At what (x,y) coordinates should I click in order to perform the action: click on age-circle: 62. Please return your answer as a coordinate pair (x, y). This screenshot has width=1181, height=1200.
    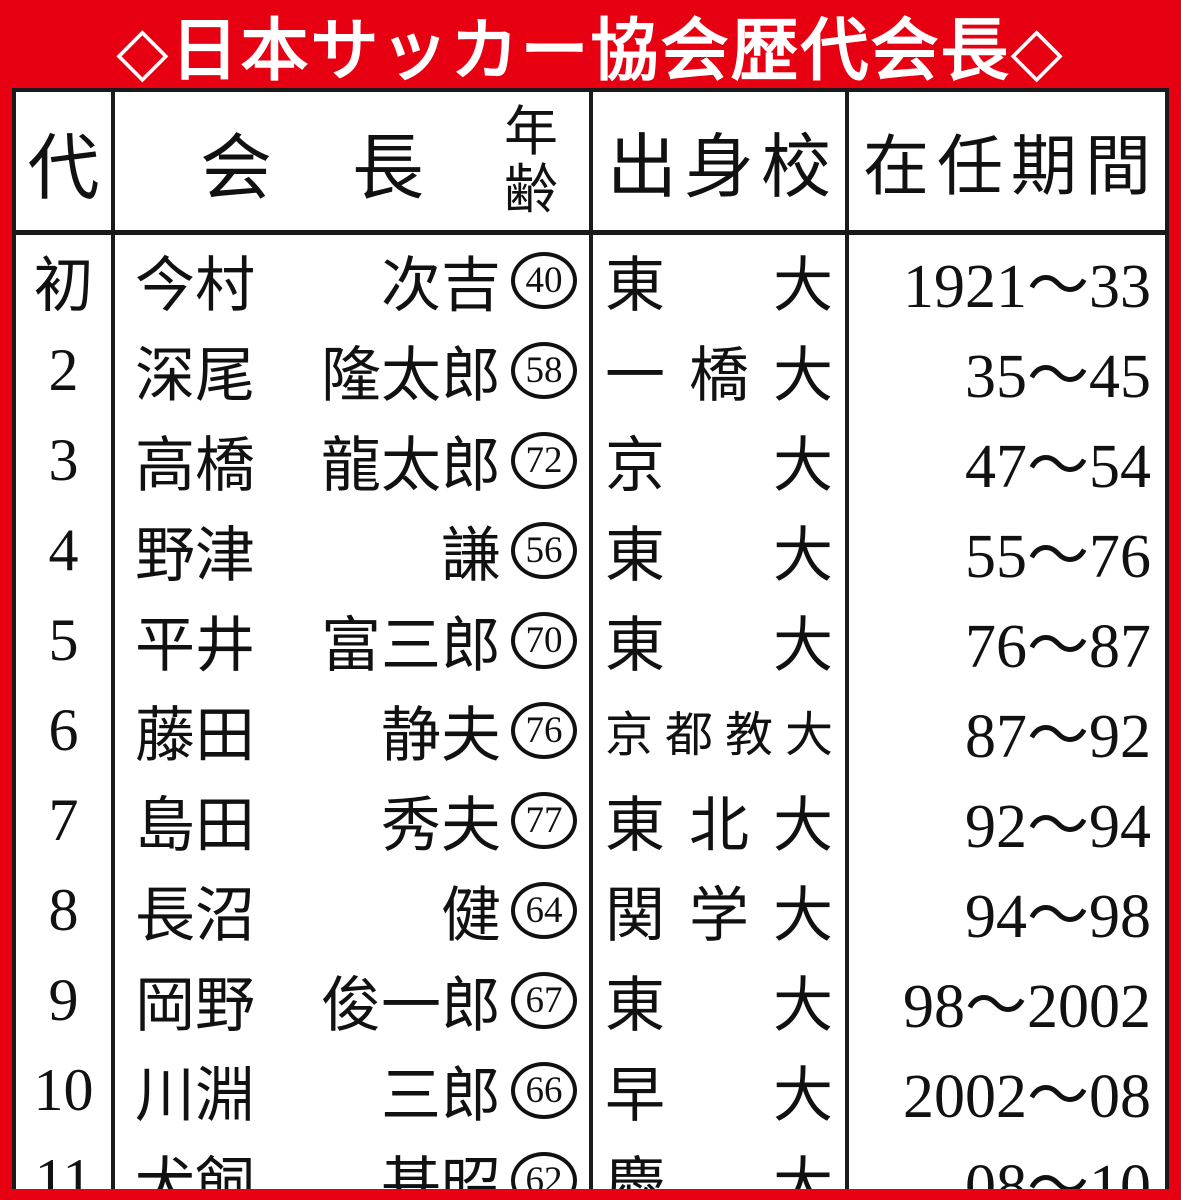
    Looking at the image, I should click on (544, 1170).